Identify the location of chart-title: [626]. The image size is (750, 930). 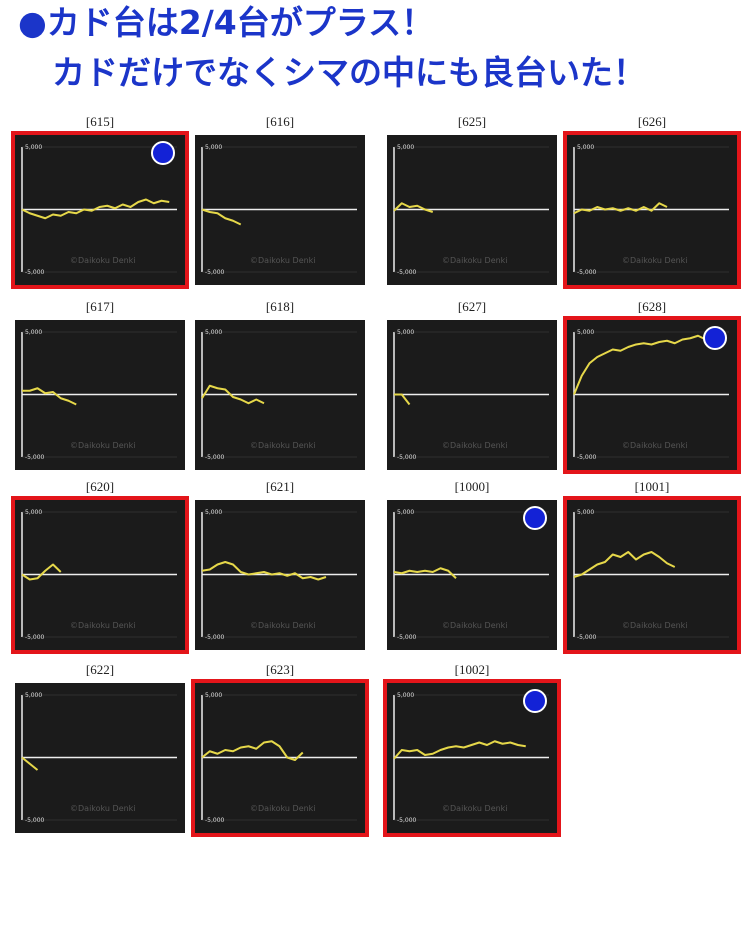
(652, 121).